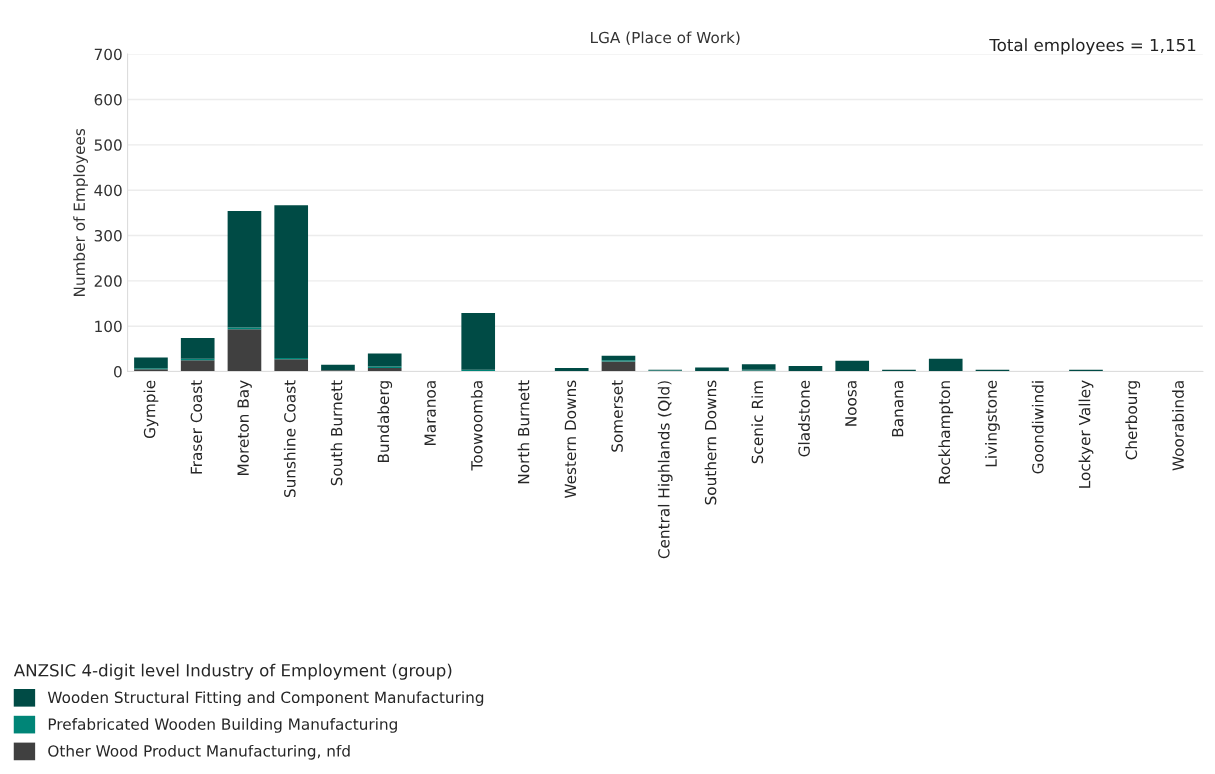 Image resolution: width=1215 pixels, height=774 pixels. What do you see at coordinates (1133, 420) in the screenshot?
I see `x-tick-label: Cherbourg` at bounding box center [1133, 420].